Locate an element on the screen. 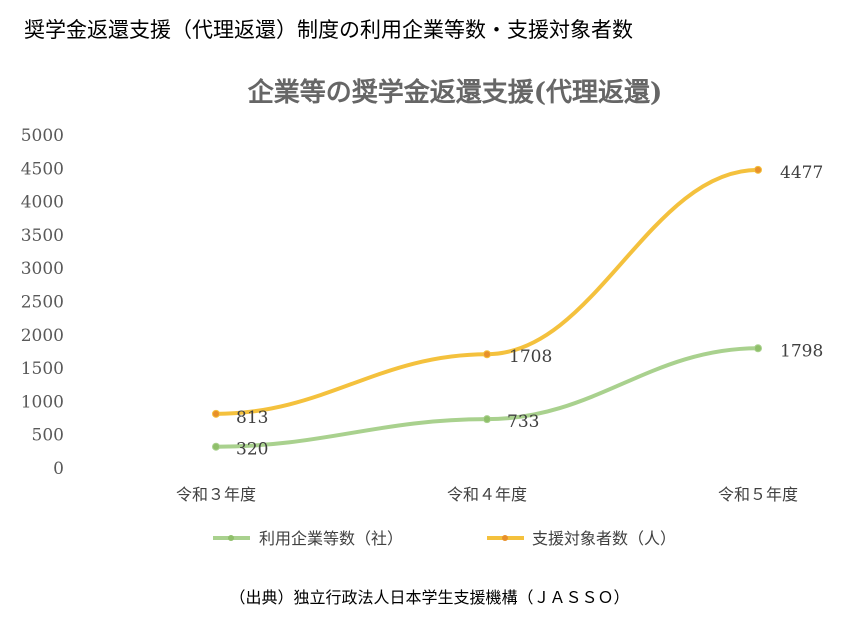  y-axis: 0 500 1000 1500 2000 2500 3000 3500 4000 4500 5000 is located at coordinates (42, 302).